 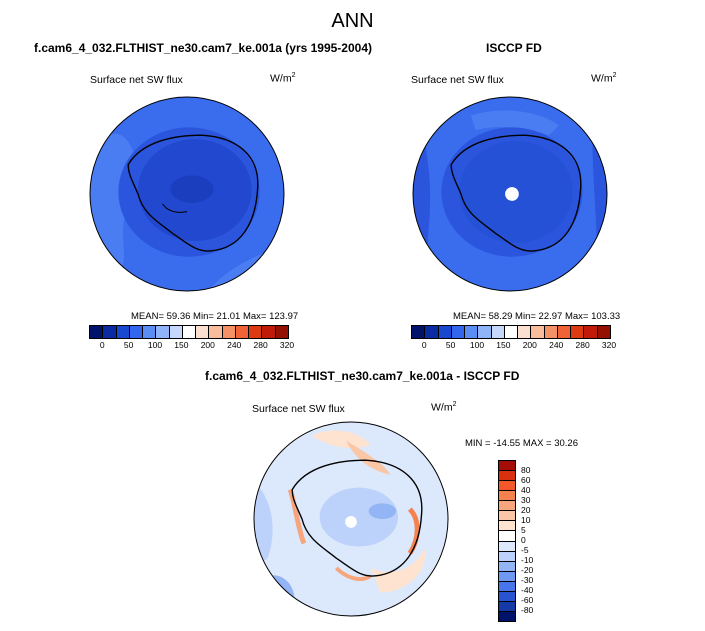 What do you see at coordinates (191, 346) in the screenshot?
I see `colorbar-panel-1-labels: 0 50 100 150 200 240 280 320` at bounding box center [191, 346].